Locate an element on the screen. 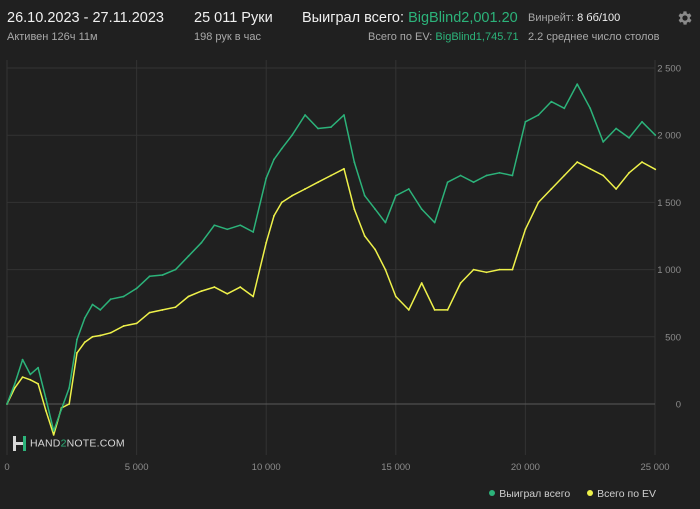  won-total-label: Выиграл всего: is located at coordinates (353, 18).